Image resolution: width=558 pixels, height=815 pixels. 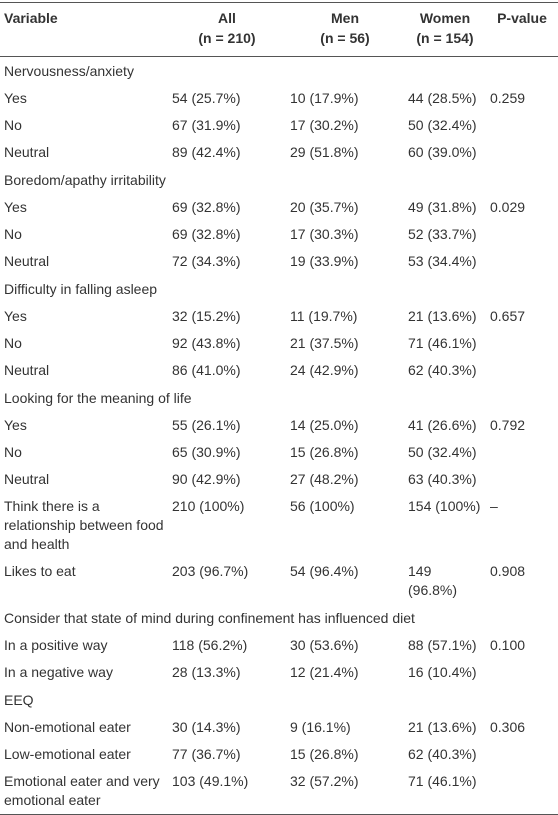 I want to click on data-row: Neutral 89 (42.4%) 29 (51.8%) 60 (39.0%), so click(x=279, y=152).